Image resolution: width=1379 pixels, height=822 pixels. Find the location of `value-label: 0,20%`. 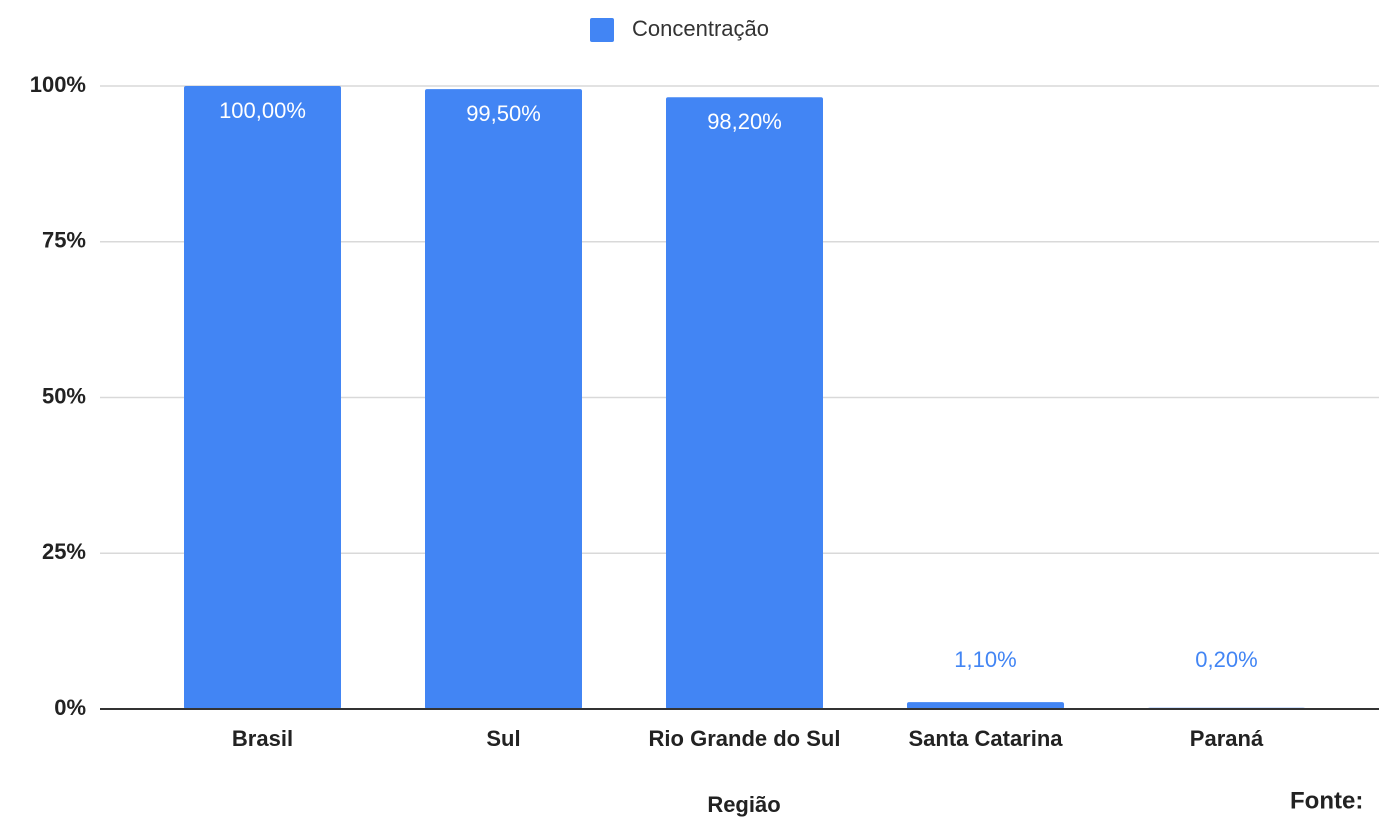

value-label: 0,20% is located at coordinates (1226, 659).